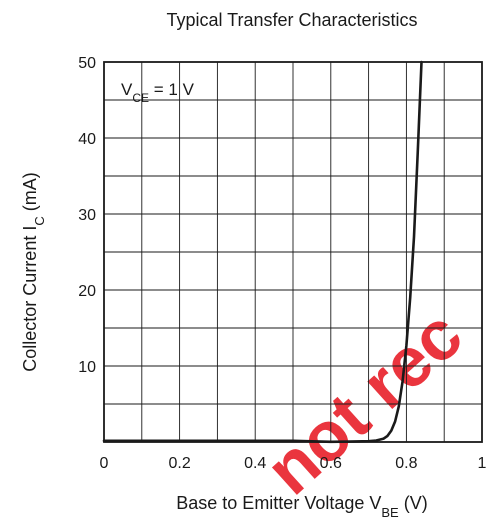 This screenshot has height=526, width=486. Describe the element at coordinates (482, 463) in the screenshot. I see `x-tick-label: 1` at that location.